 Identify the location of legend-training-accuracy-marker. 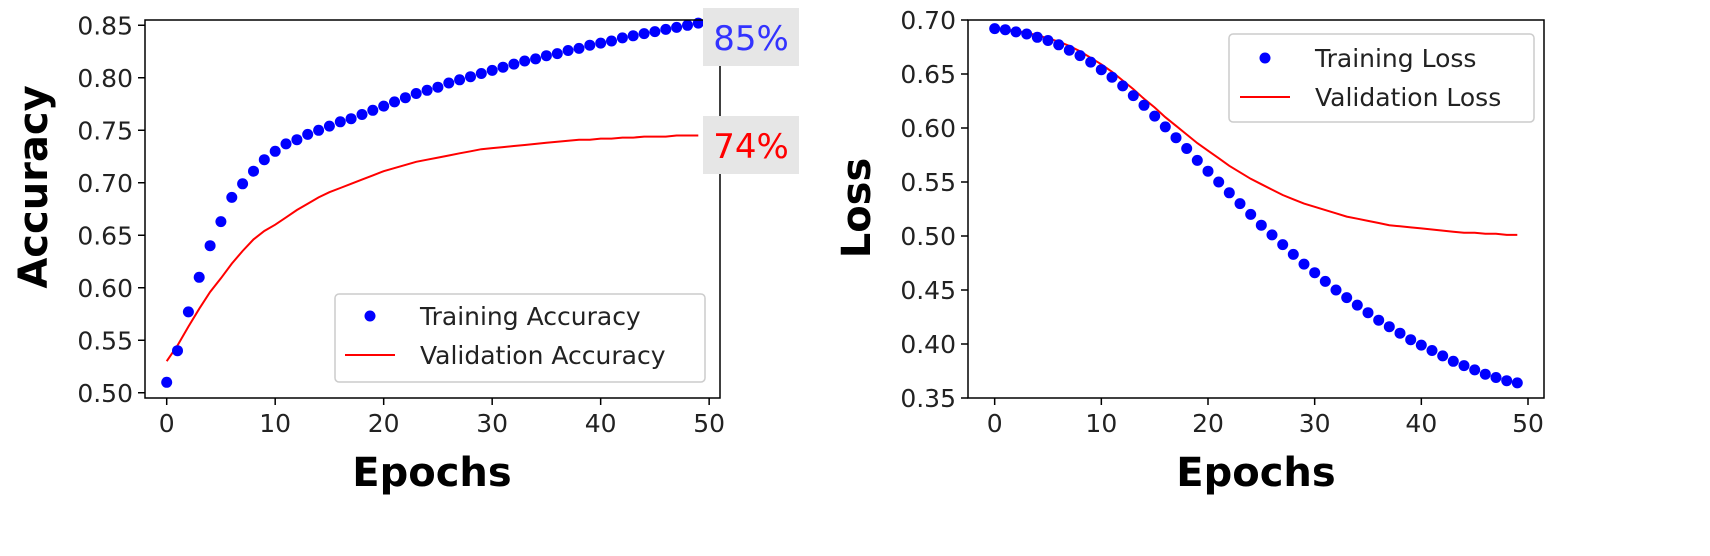
(370, 316).